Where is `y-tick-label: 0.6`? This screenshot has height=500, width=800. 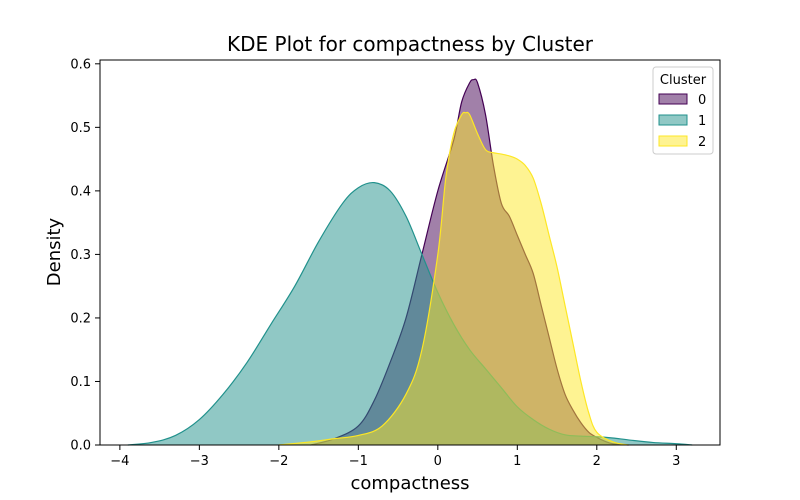
y-tick-label: 0.6 is located at coordinates (80, 64).